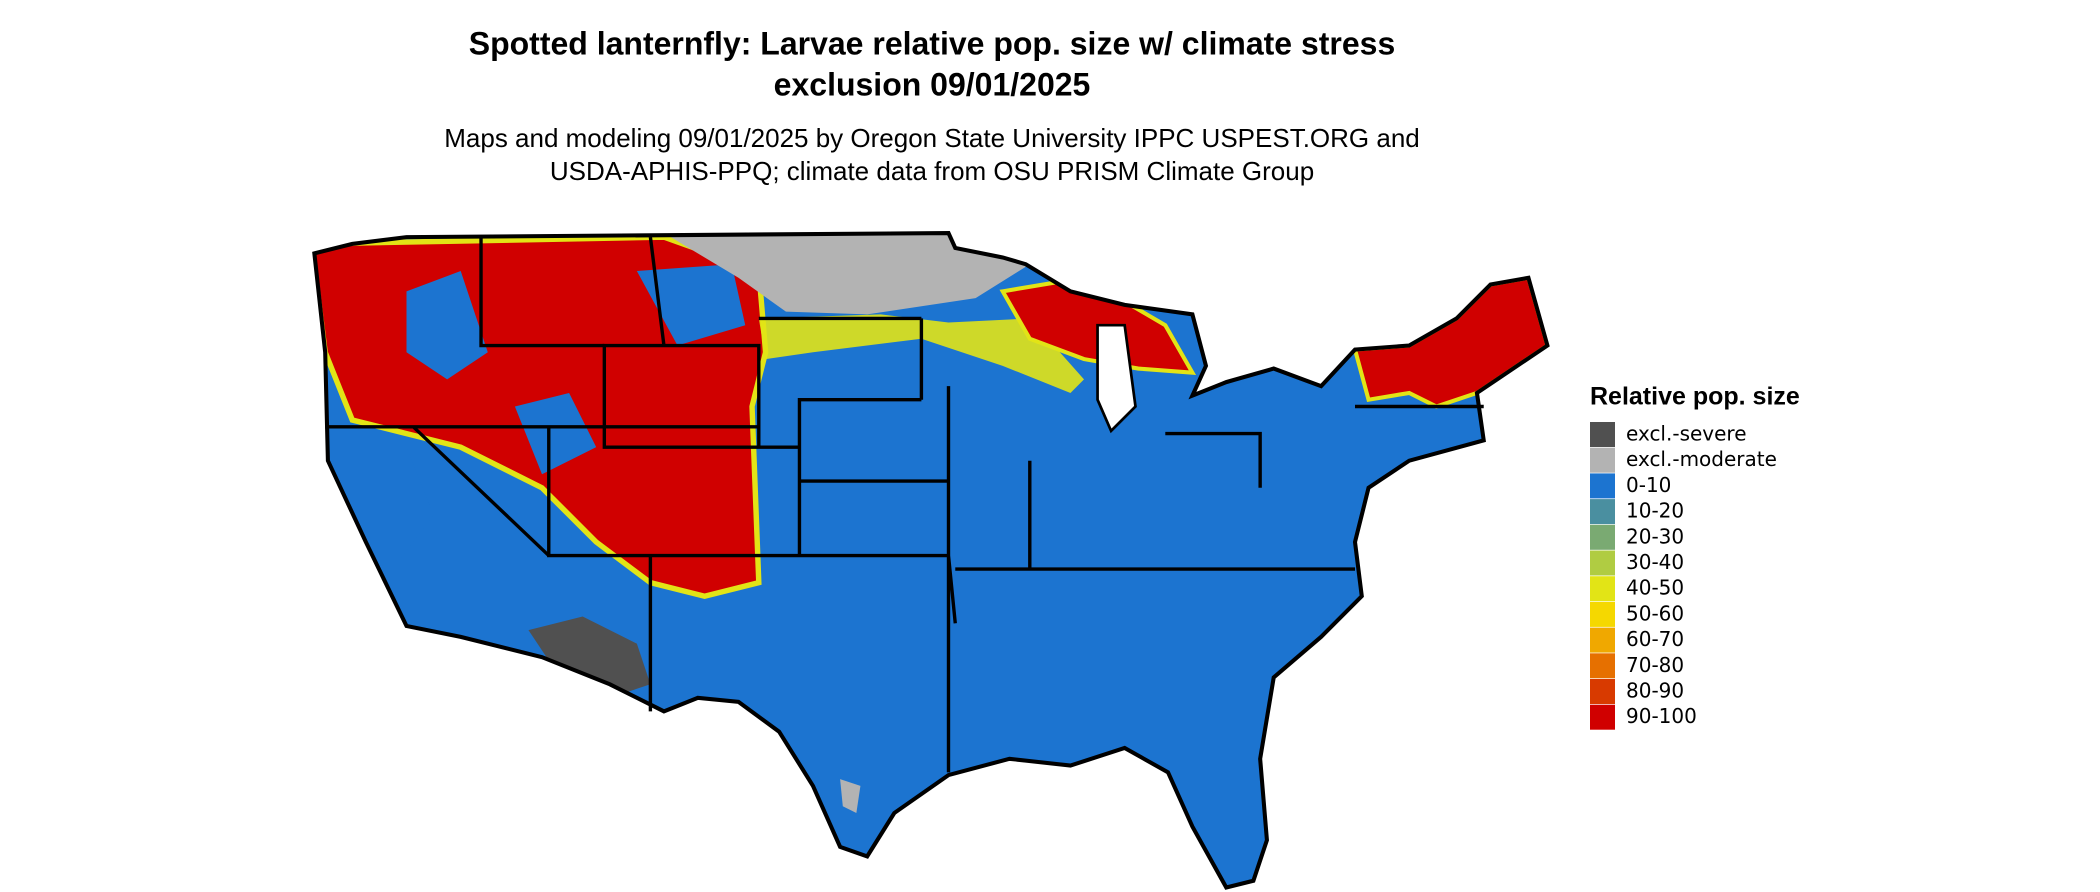 This screenshot has height=892, width=2100. Describe the element at coordinates (1648, 485) in the screenshot. I see `legend-label: 0-10` at that location.